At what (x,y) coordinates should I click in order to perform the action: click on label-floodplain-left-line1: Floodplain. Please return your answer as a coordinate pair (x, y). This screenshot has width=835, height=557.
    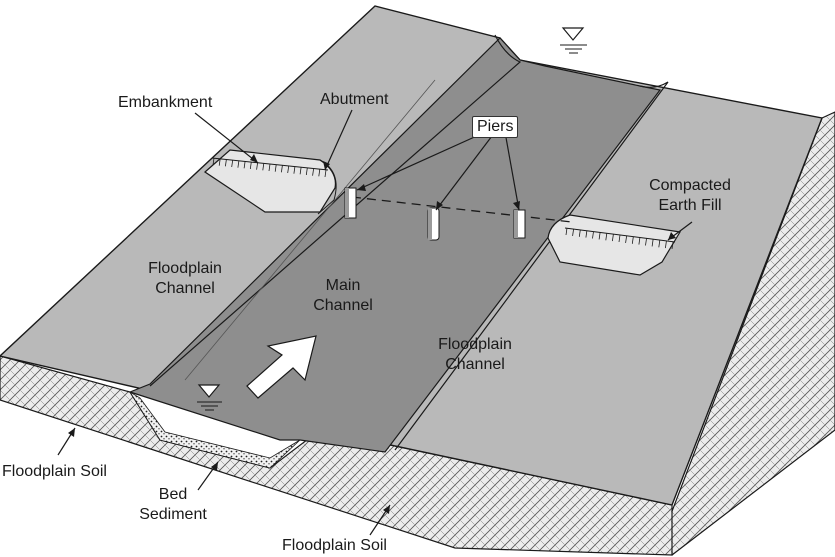
    Looking at the image, I should click on (185, 268).